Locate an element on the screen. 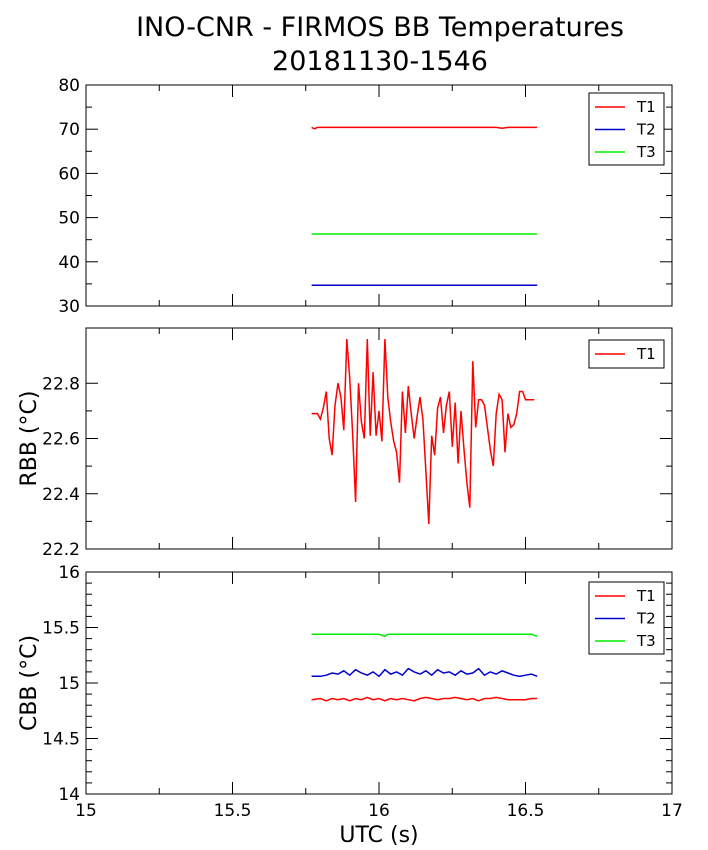 This screenshot has height=850, width=708. y-tick-label: 15.5 is located at coordinates (61, 629).